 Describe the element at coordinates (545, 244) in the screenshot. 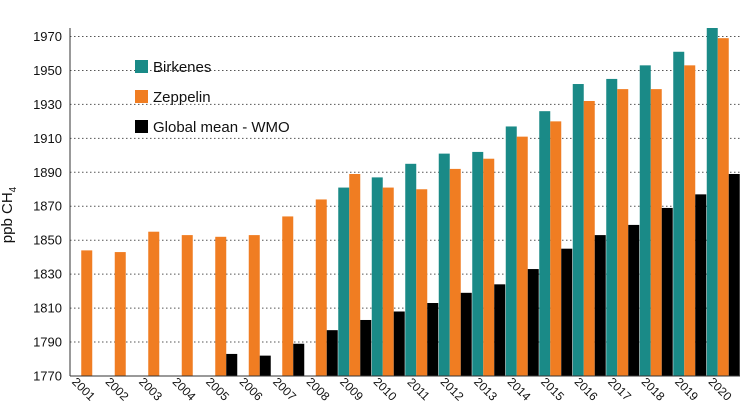

I see `bar-birkenes-2015` at that location.